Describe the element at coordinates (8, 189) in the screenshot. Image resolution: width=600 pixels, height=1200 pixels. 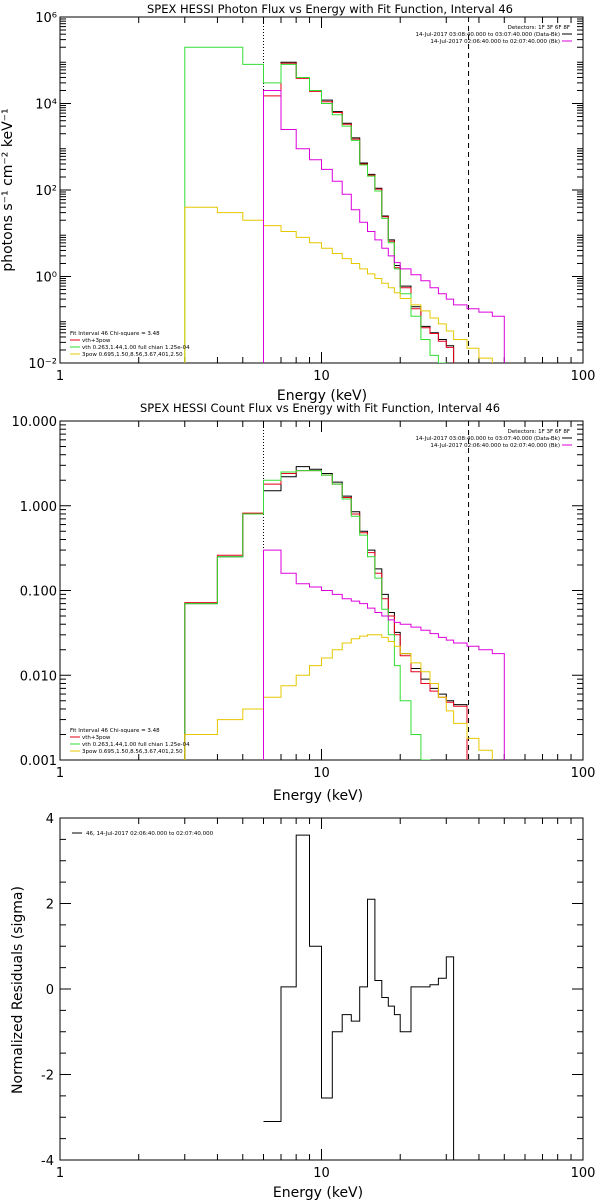
I see `y-axis-label: photons s⁻¹ cm⁻² keV⁻¹` at that location.